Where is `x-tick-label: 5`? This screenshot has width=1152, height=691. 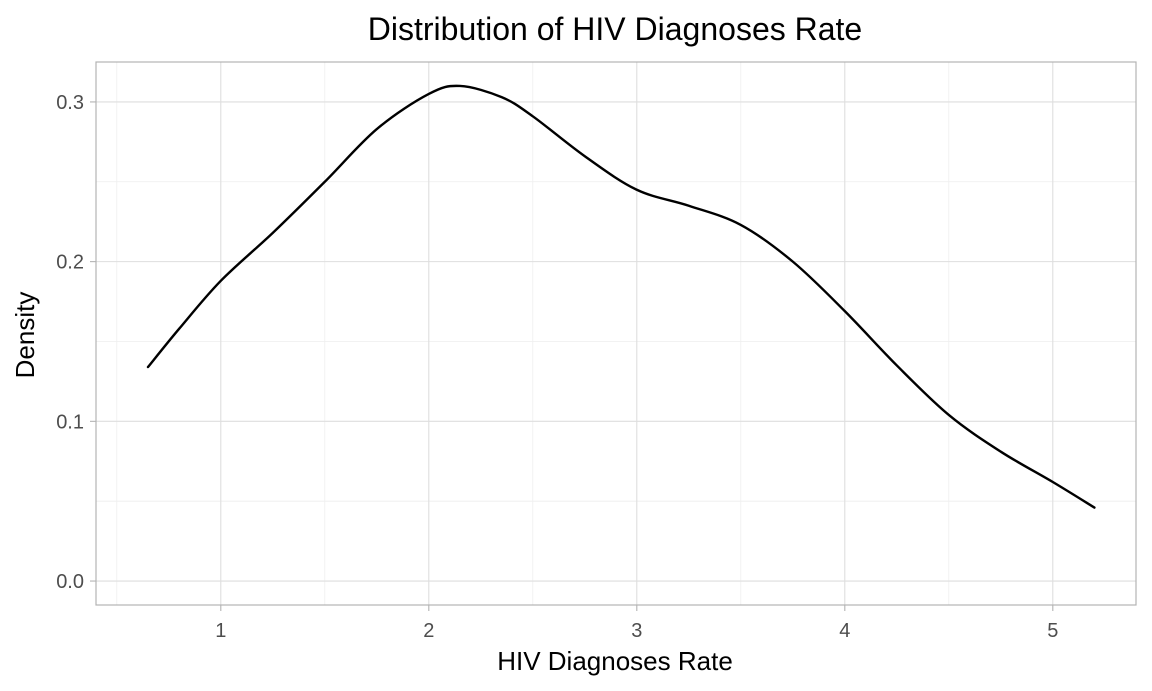 x-tick-label: 5 is located at coordinates (1052, 631).